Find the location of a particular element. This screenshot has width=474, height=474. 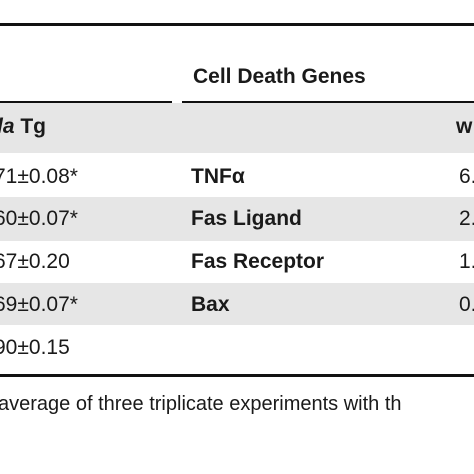

table-top-rule is located at coordinates (237, 24).